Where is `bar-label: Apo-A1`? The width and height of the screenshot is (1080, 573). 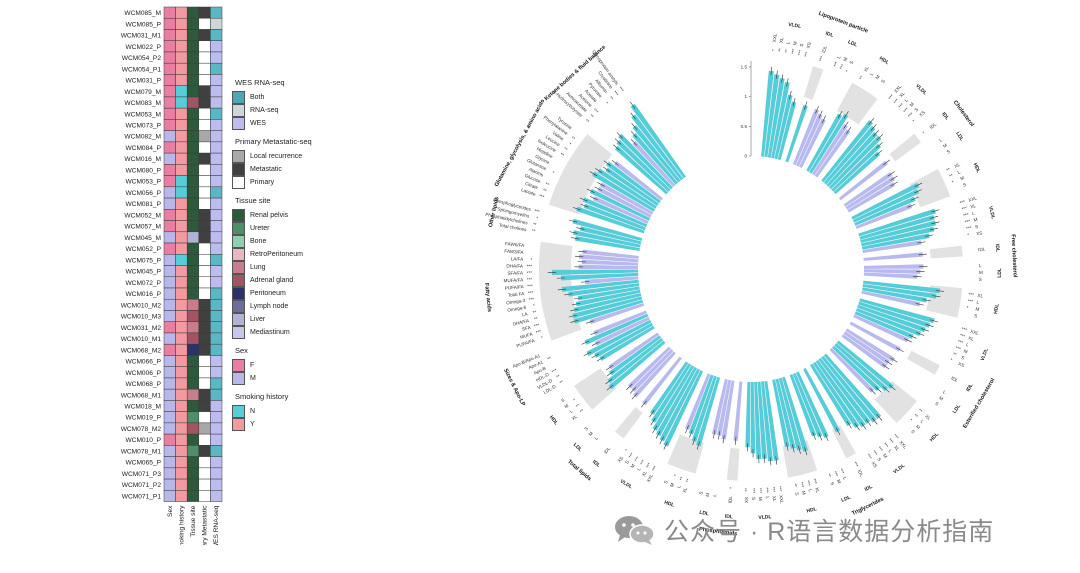
bar-label: Apo-A1 is located at coordinates (536, 364).